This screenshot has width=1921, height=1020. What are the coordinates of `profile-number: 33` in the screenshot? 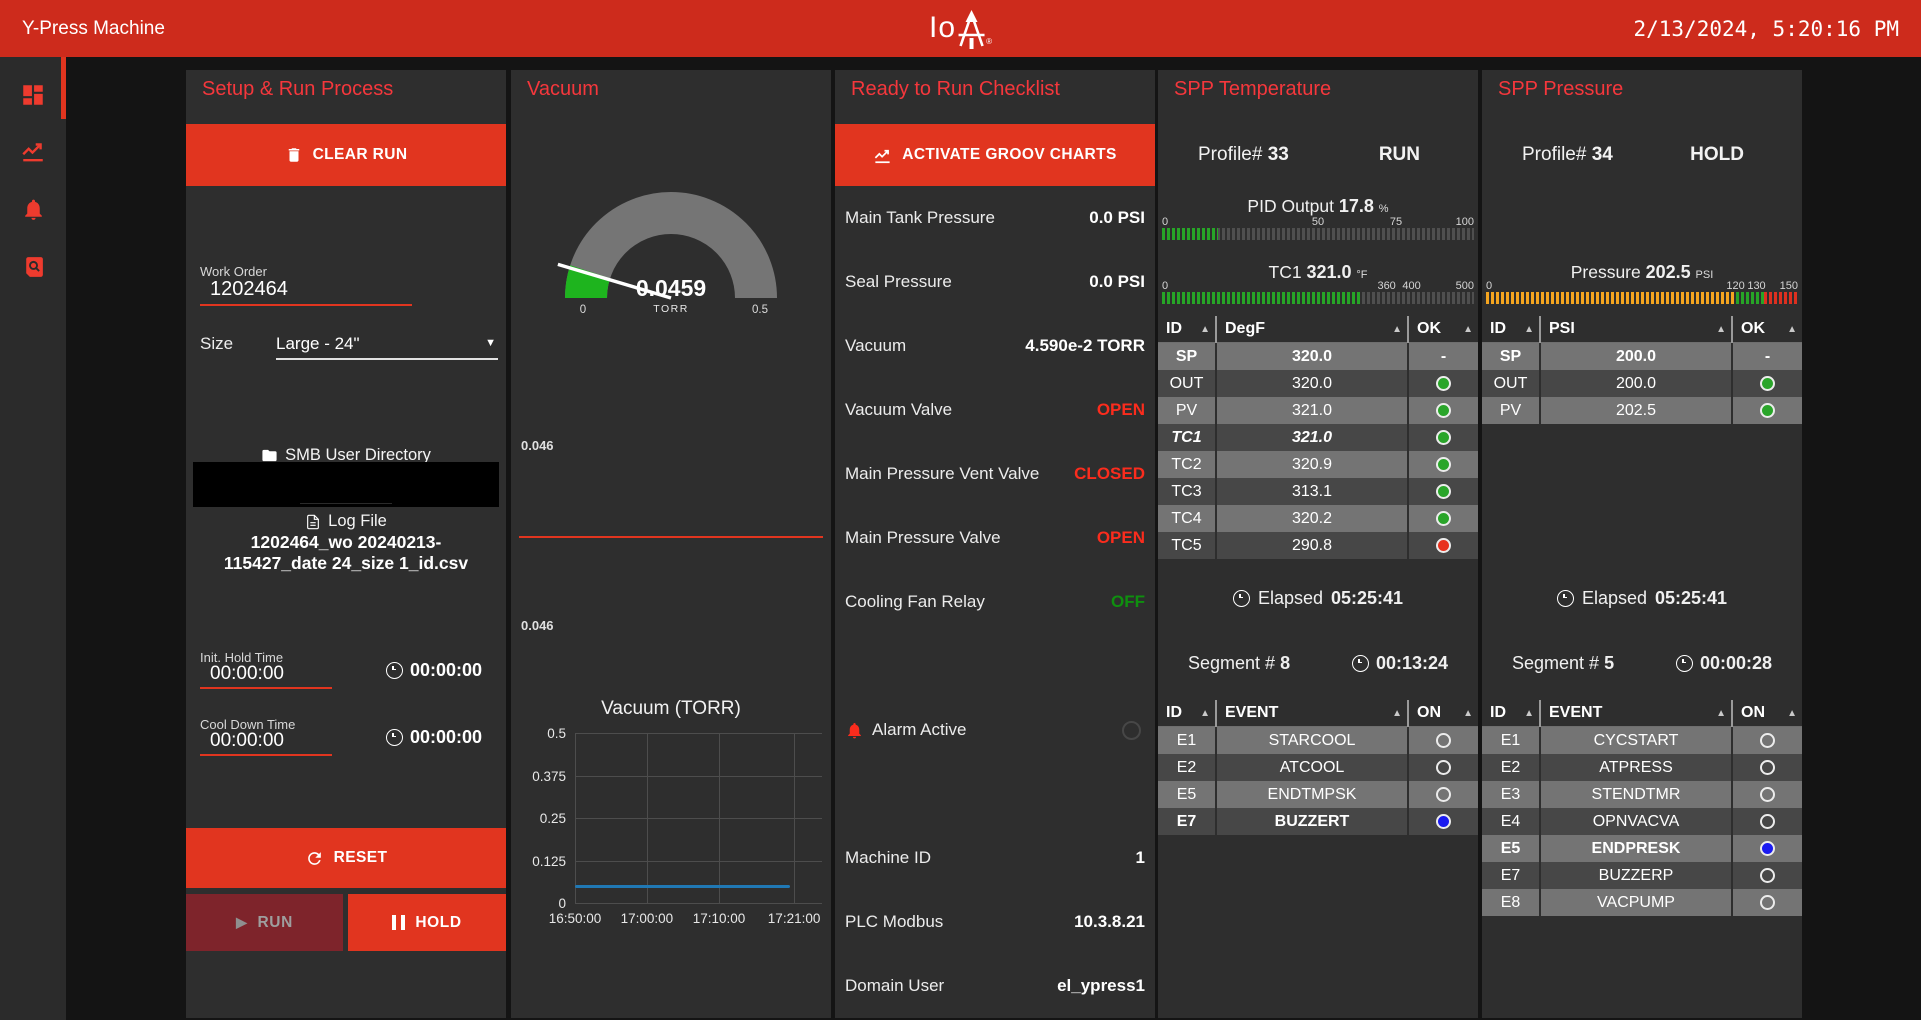 It's located at (1278, 154).